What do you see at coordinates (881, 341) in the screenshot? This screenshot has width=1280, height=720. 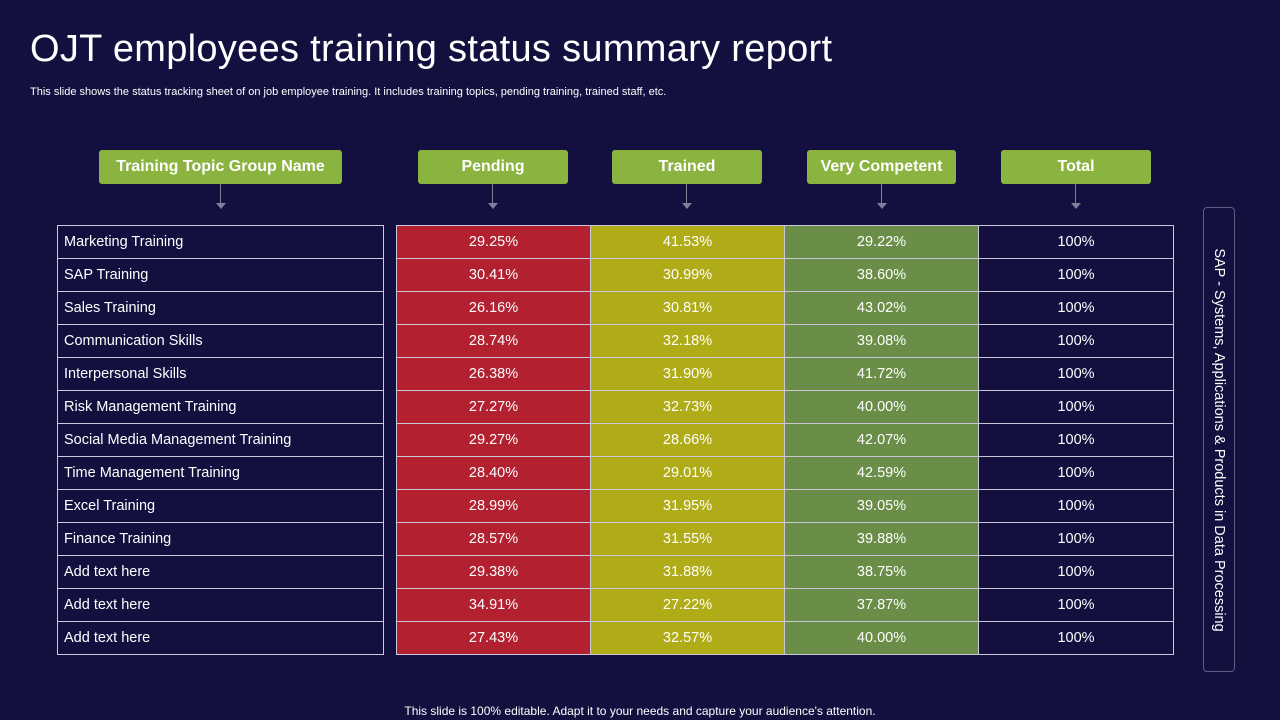 I see `very-competent-cell: 39.08%` at bounding box center [881, 341].